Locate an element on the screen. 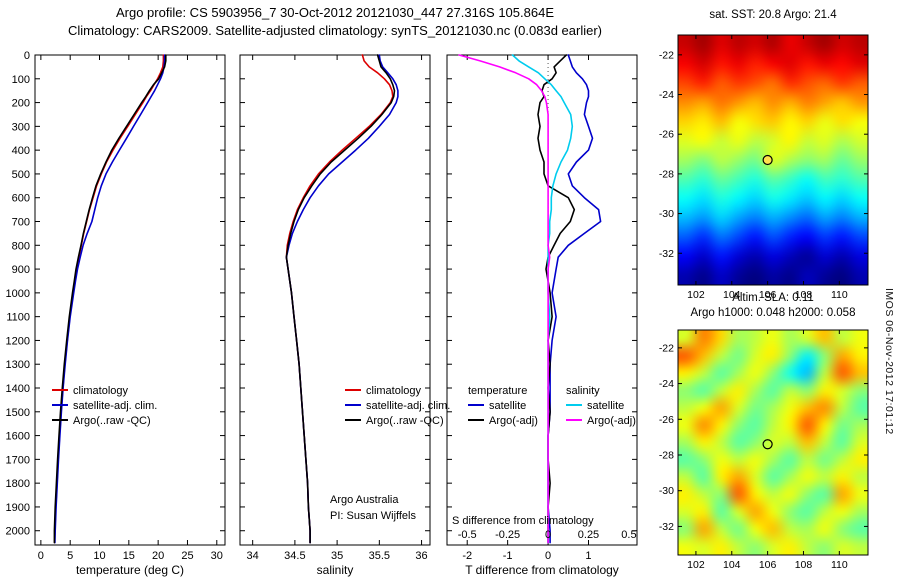 The height and width of the screenshot is (580, 900). svg-text: 1000 is located at coordinates (18, 294).